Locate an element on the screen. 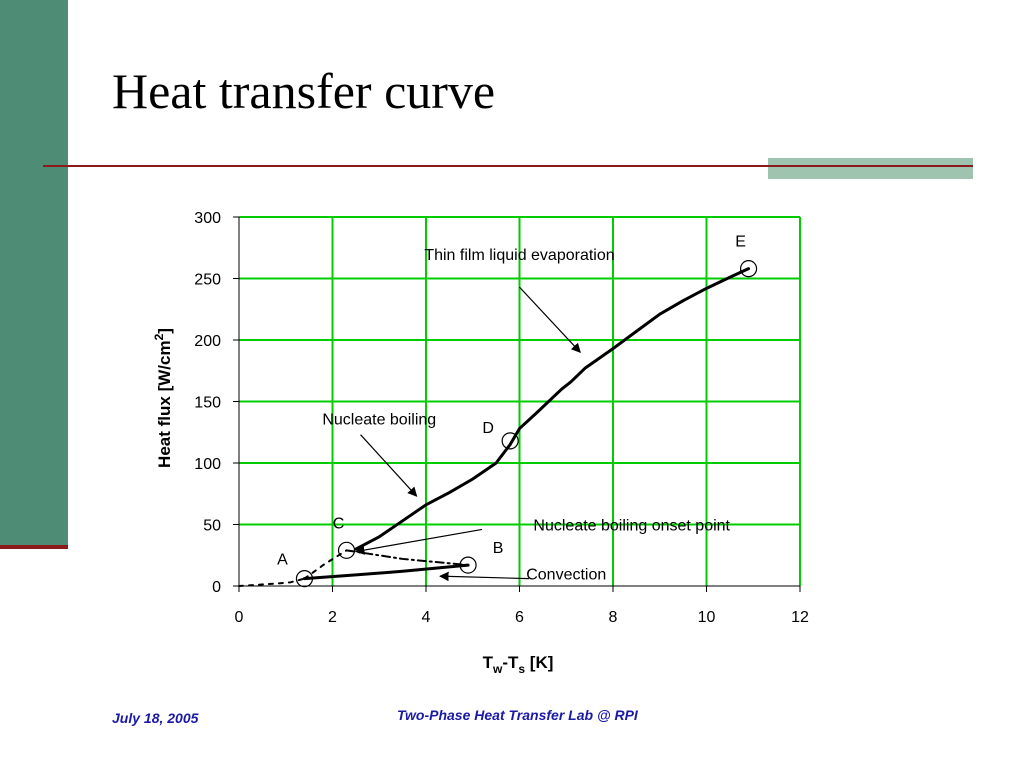 The height and width of the screenshot is (768, 1024). sidebar-rule is located at coordinates (34, 547).